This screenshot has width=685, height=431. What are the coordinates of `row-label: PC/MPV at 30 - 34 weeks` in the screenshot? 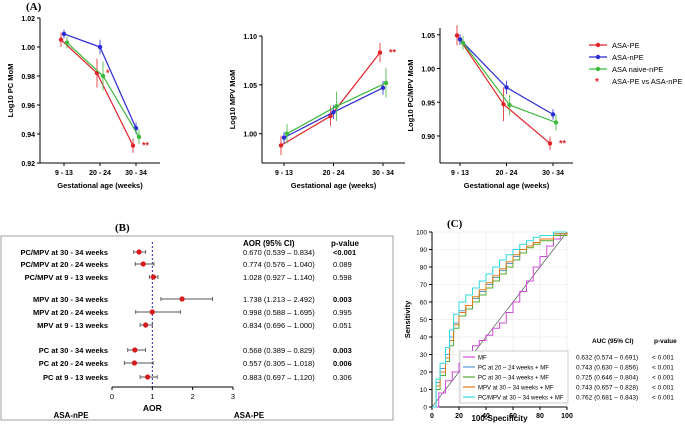 It's located at (64, 252).